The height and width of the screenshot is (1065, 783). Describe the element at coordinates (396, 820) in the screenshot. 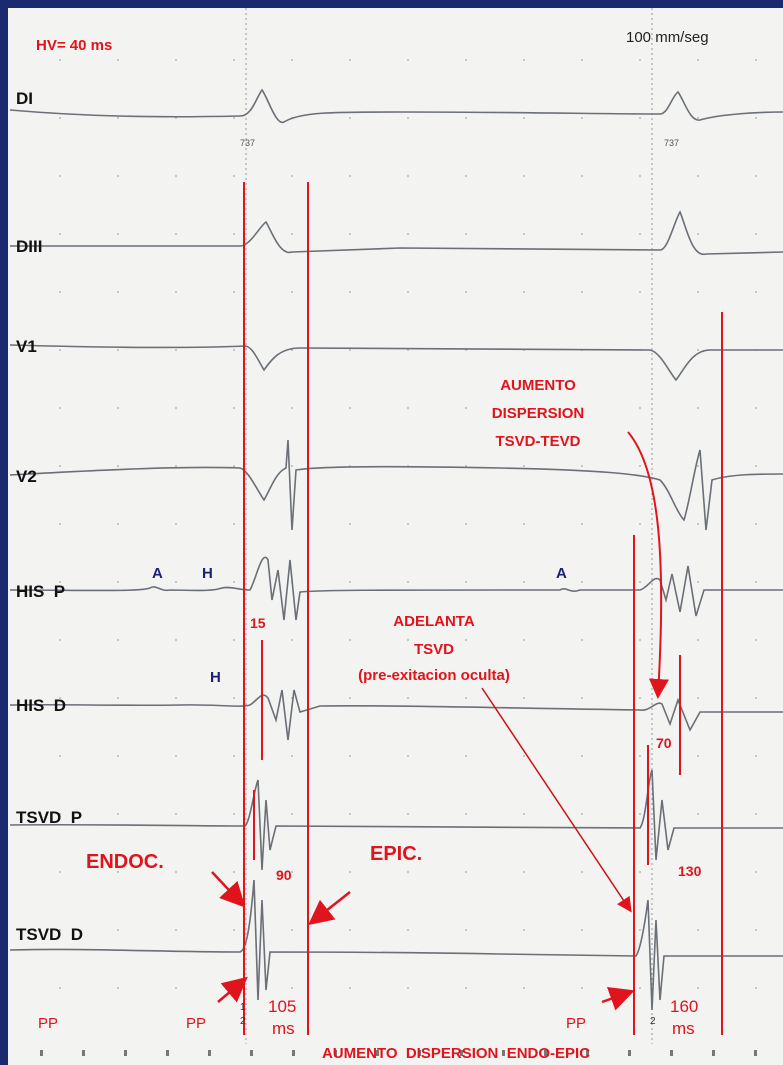

I see `trace-tsvd-p` at that location.